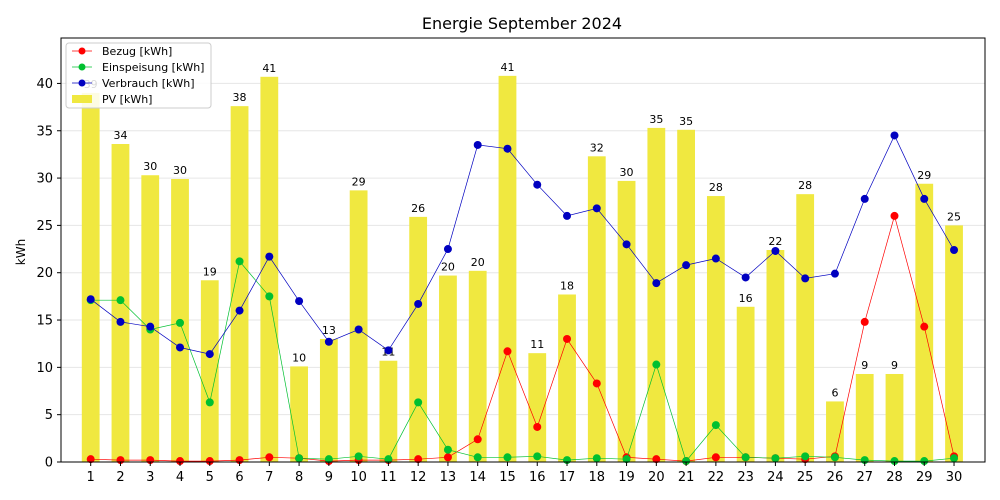  What do you see at coordinates (82, 67) in the screenshot?
I see `legend-marker` at bounding box center [82, 67].